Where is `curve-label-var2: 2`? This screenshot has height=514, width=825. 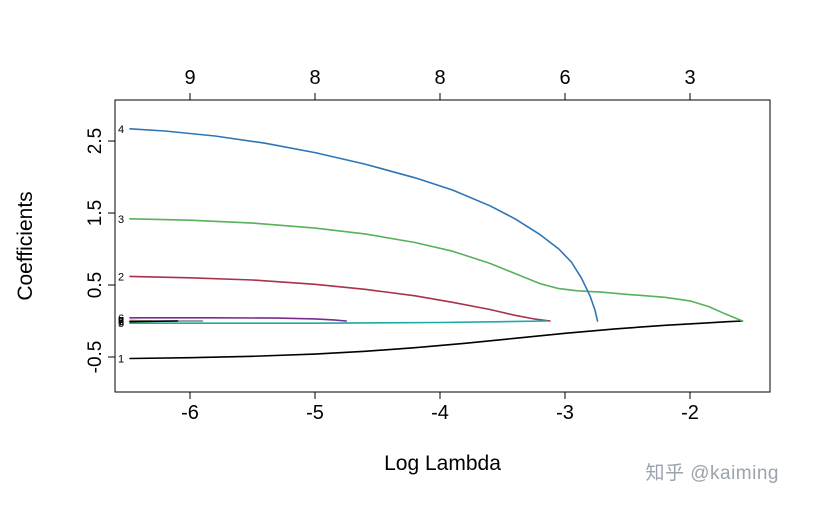 curve-label-var2: 2 is located at coordinates (121, 277).